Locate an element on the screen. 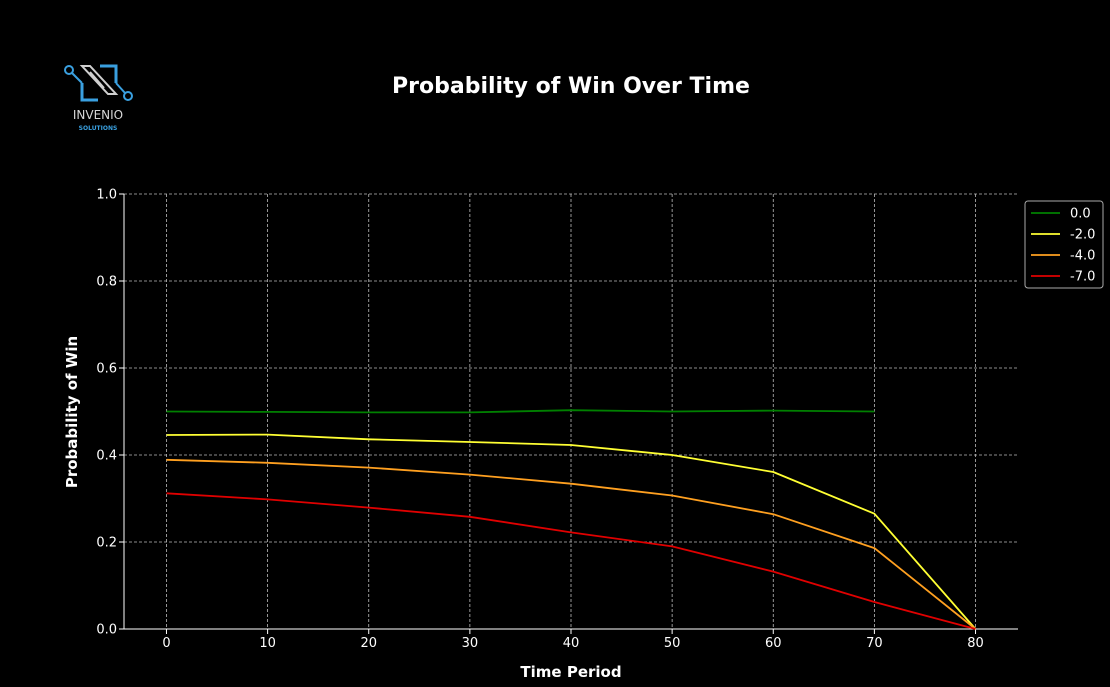  x-tick-label: 30 is located at coordinates (470, 643).